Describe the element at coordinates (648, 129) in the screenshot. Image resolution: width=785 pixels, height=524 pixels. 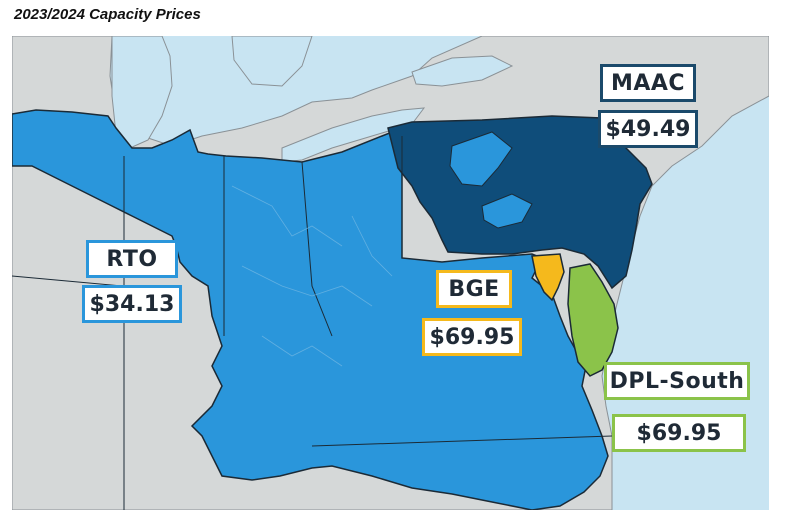
I see `maac-price-label: $49.49` at that location.